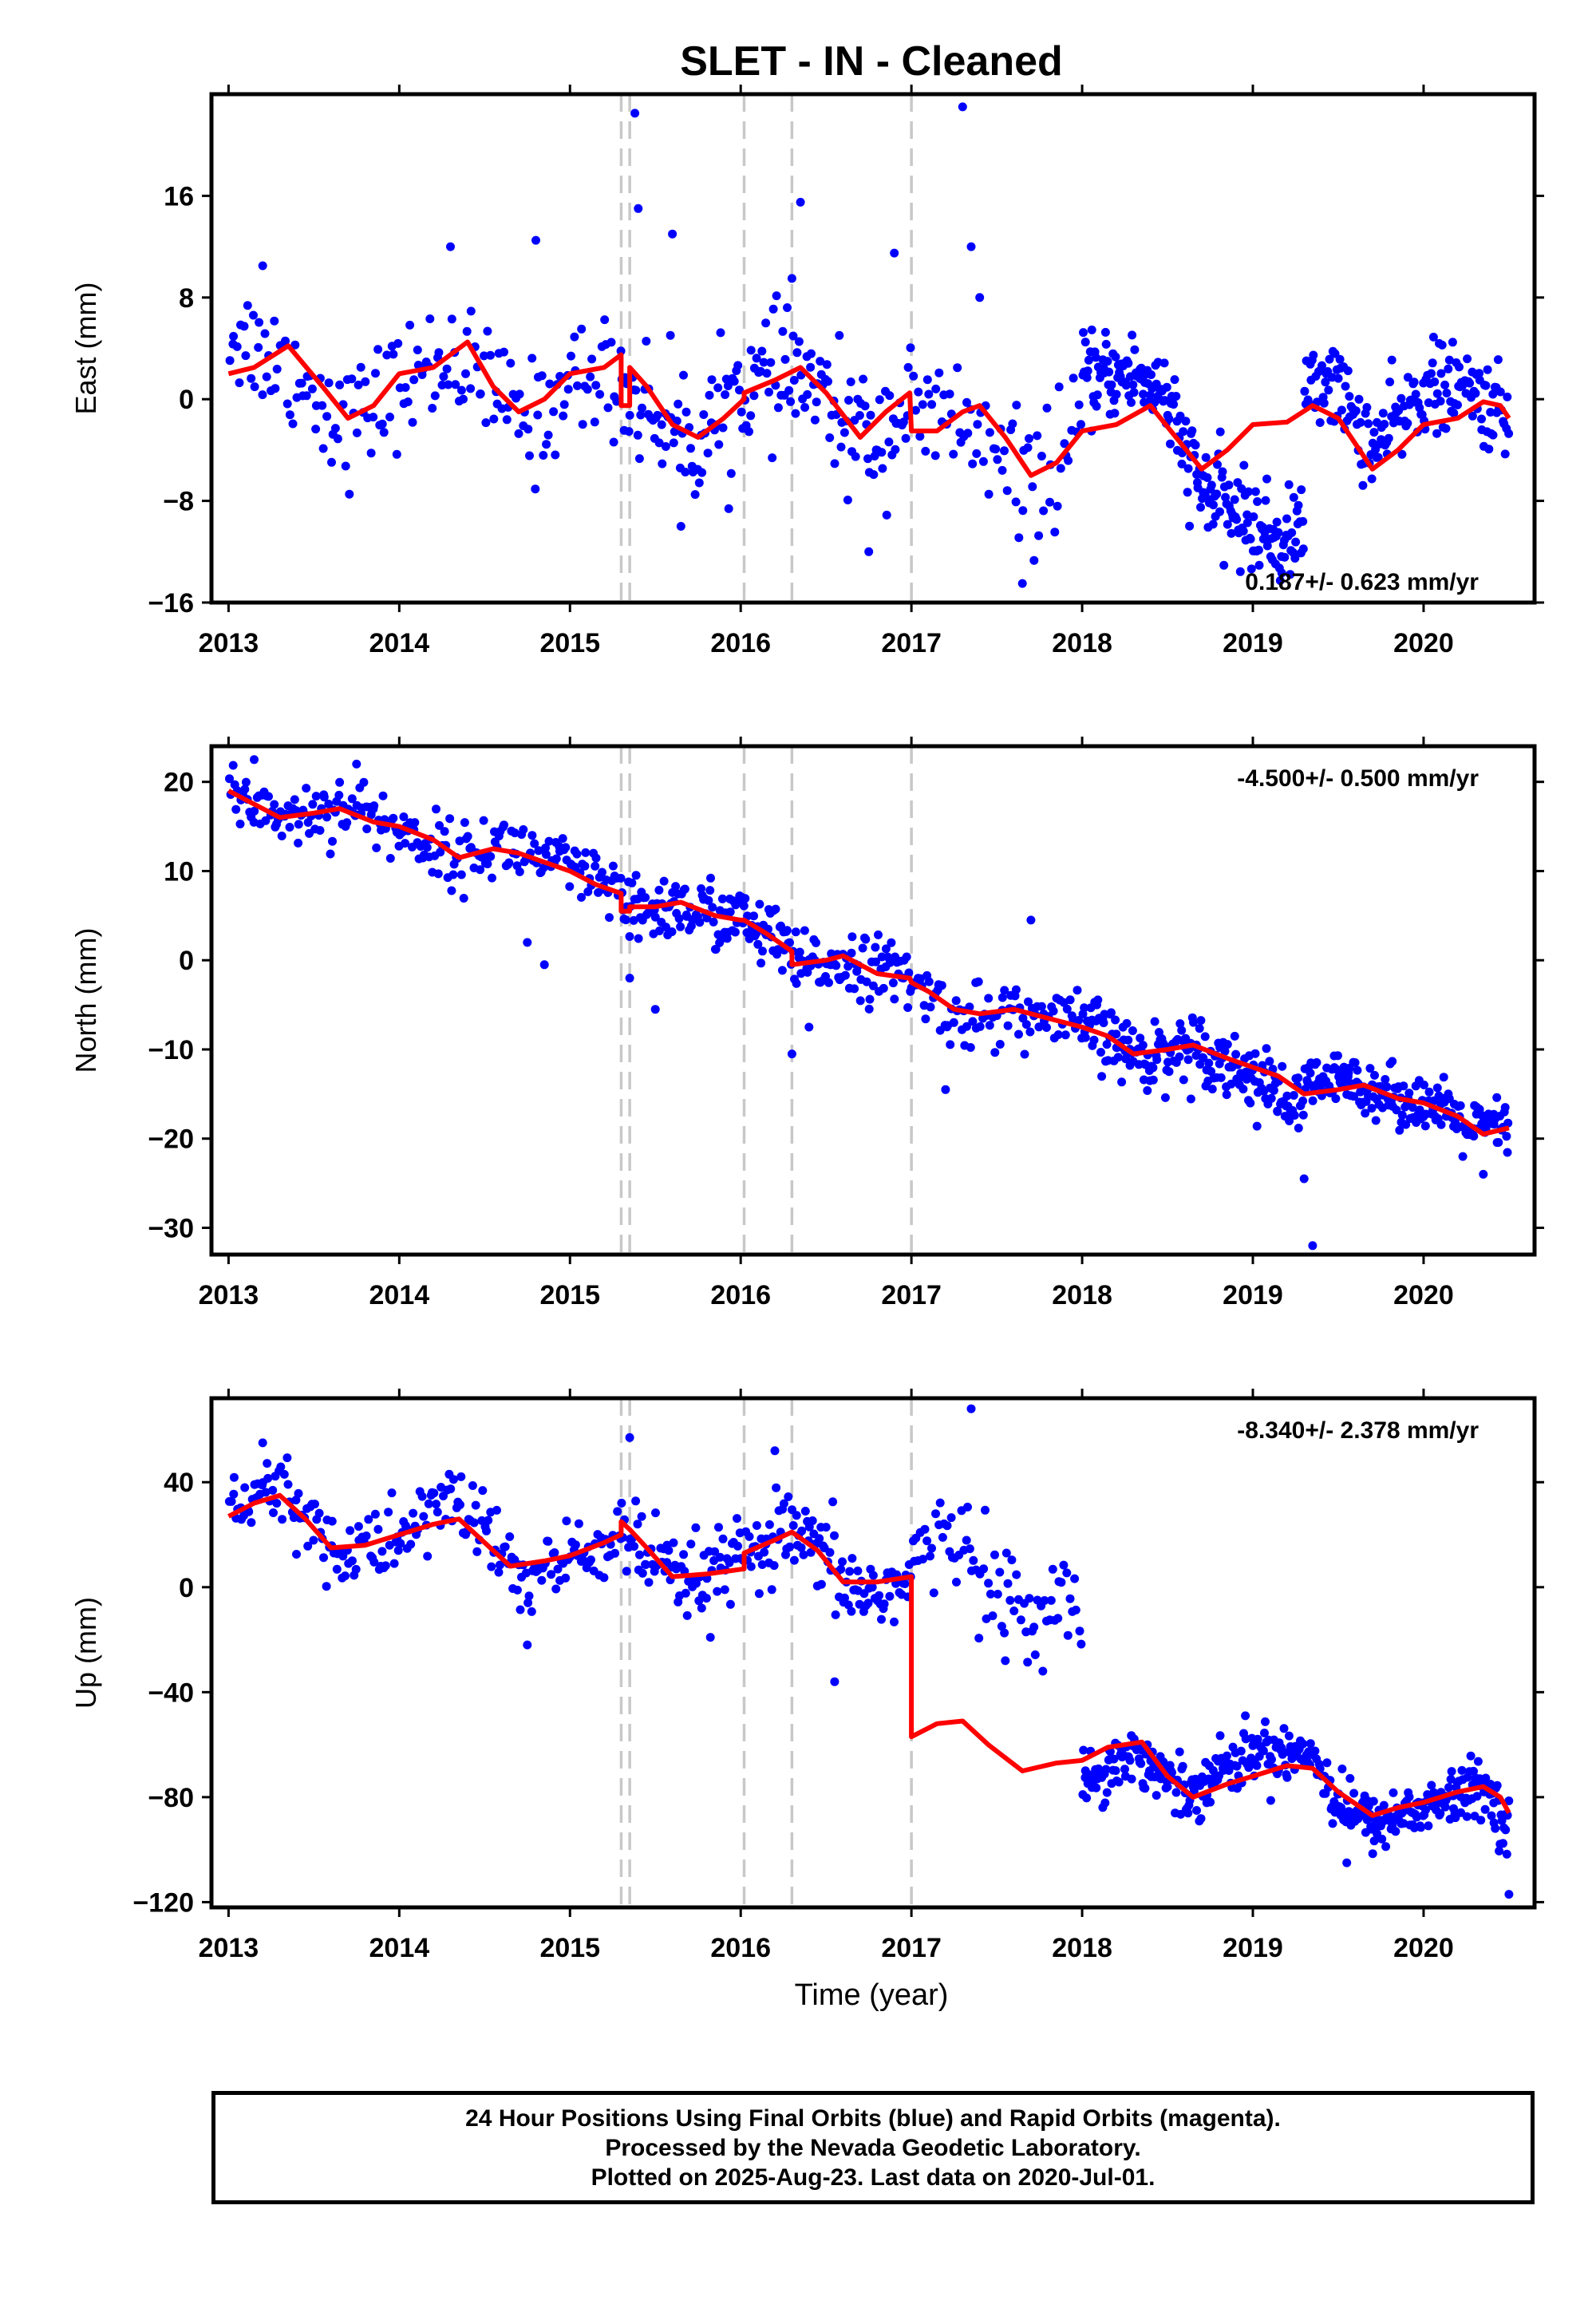 The width and height of the screenshot is (1596, 2316). What do you see at coordinates (85, 1001) in the screenshot?
I see `y-axis-title: North (mm)` at bounding box center [85, 1001].